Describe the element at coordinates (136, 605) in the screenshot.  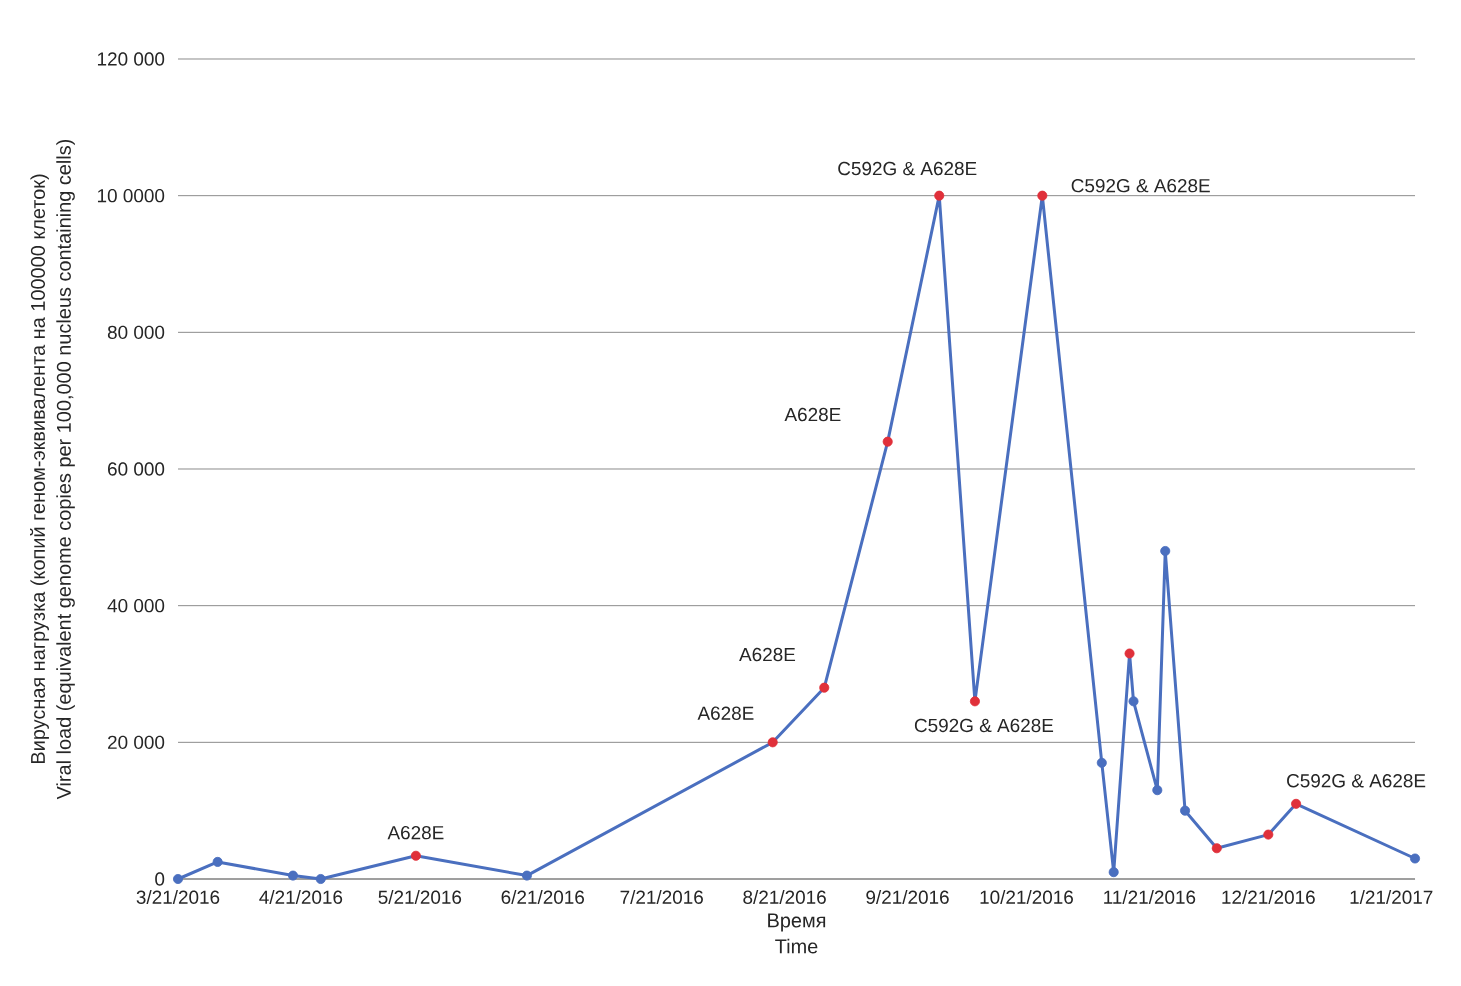
I see `y-tick-label: 40 000` at that location.